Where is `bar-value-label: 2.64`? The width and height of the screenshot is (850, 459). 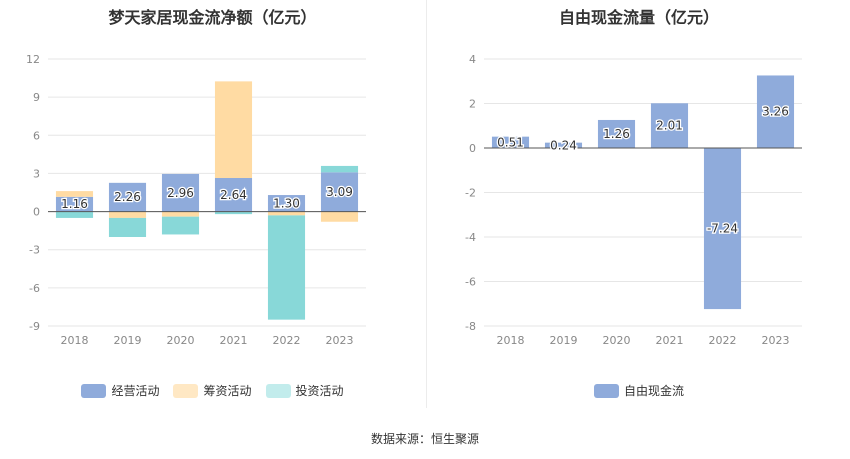
bar-value-label: 2.64 is located at coordinates (233, 195).